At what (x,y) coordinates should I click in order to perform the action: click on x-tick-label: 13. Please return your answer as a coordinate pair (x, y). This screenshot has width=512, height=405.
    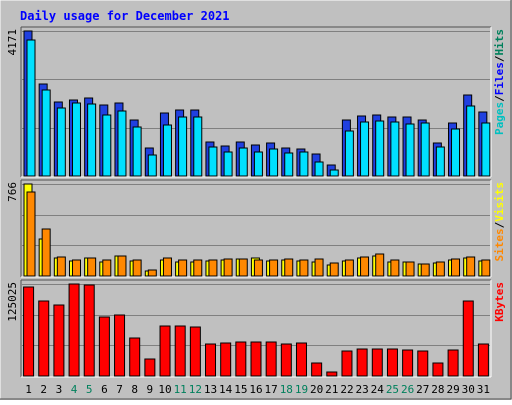
    Looking at the image, I should click on (210, 389).